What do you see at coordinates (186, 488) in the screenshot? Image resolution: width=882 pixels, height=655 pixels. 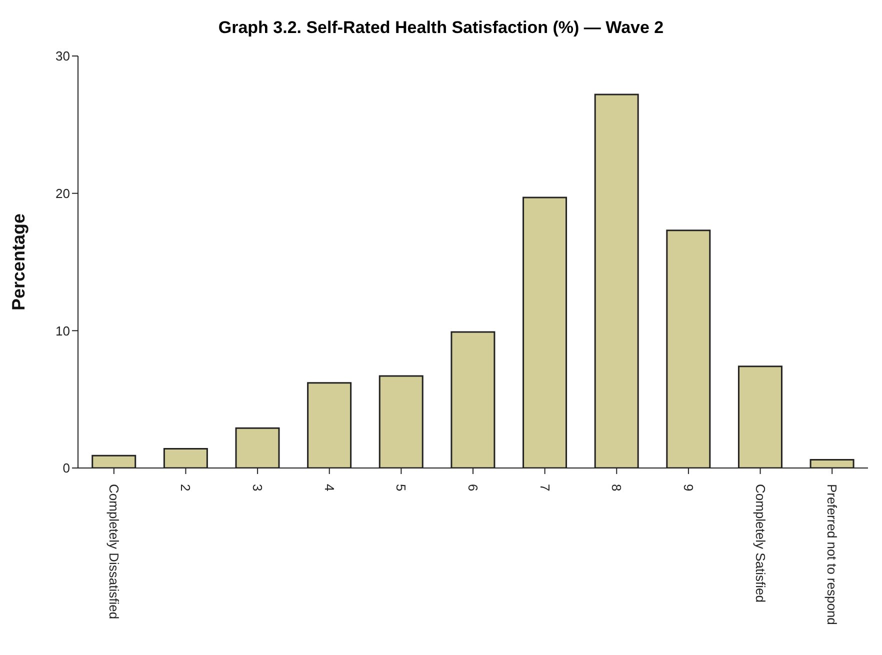 I see `x-tick-label: 2` at bounding box center [186, 488].